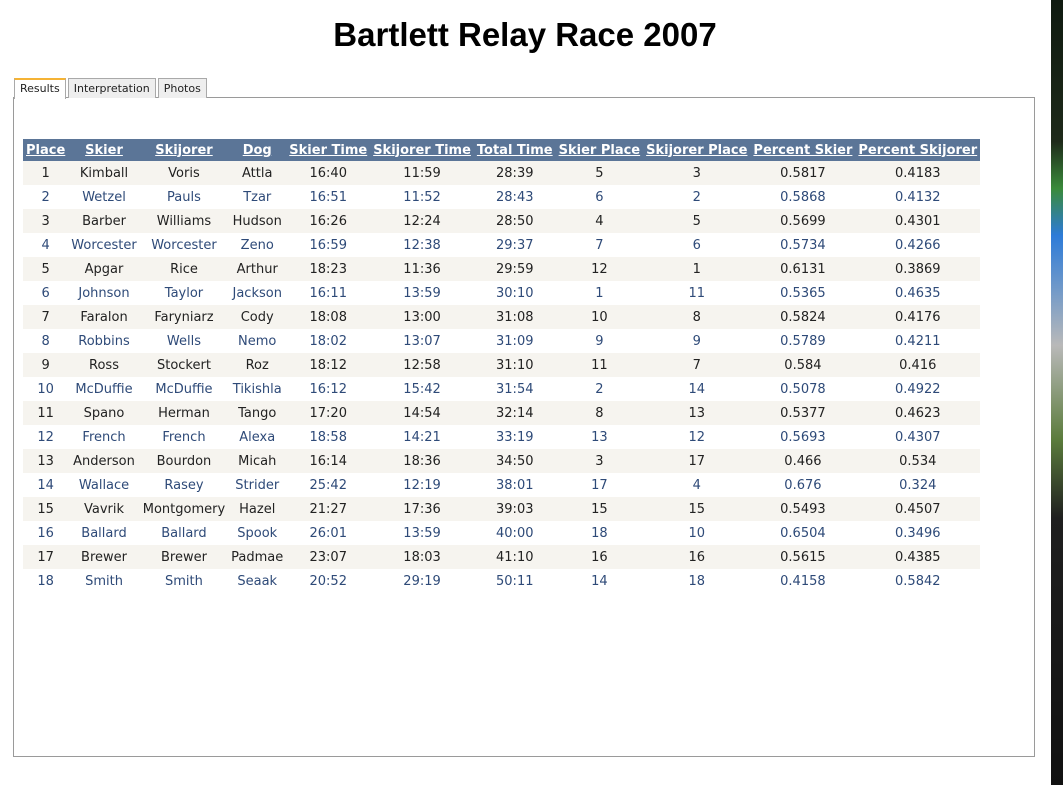 The height and width of the screenshot is (785, 1063). What do you see at coordinates (328, 269) in the screenshot?
I see `cell-skier-time: 18:23` at bounding box center [328, 269].